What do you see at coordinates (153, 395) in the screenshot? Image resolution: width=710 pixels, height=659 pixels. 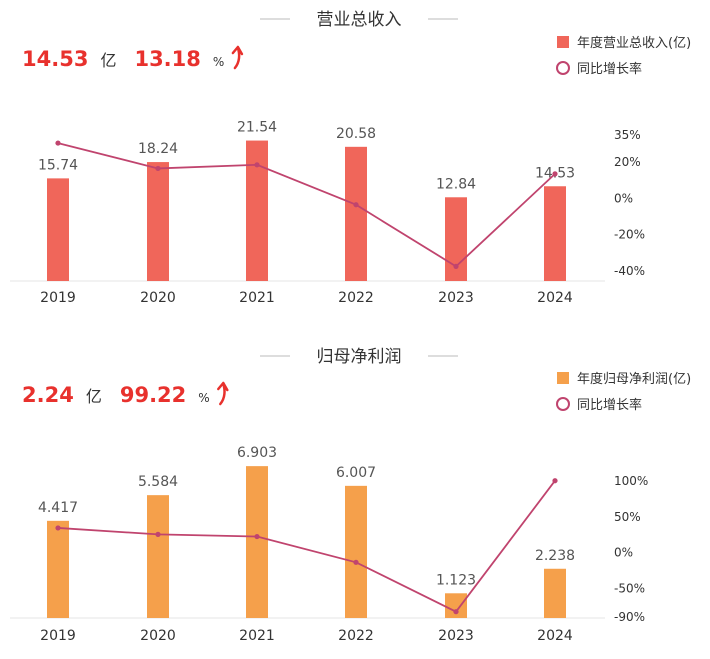 I see `headline-growth: 99.22` at bounding box center [153, 395].